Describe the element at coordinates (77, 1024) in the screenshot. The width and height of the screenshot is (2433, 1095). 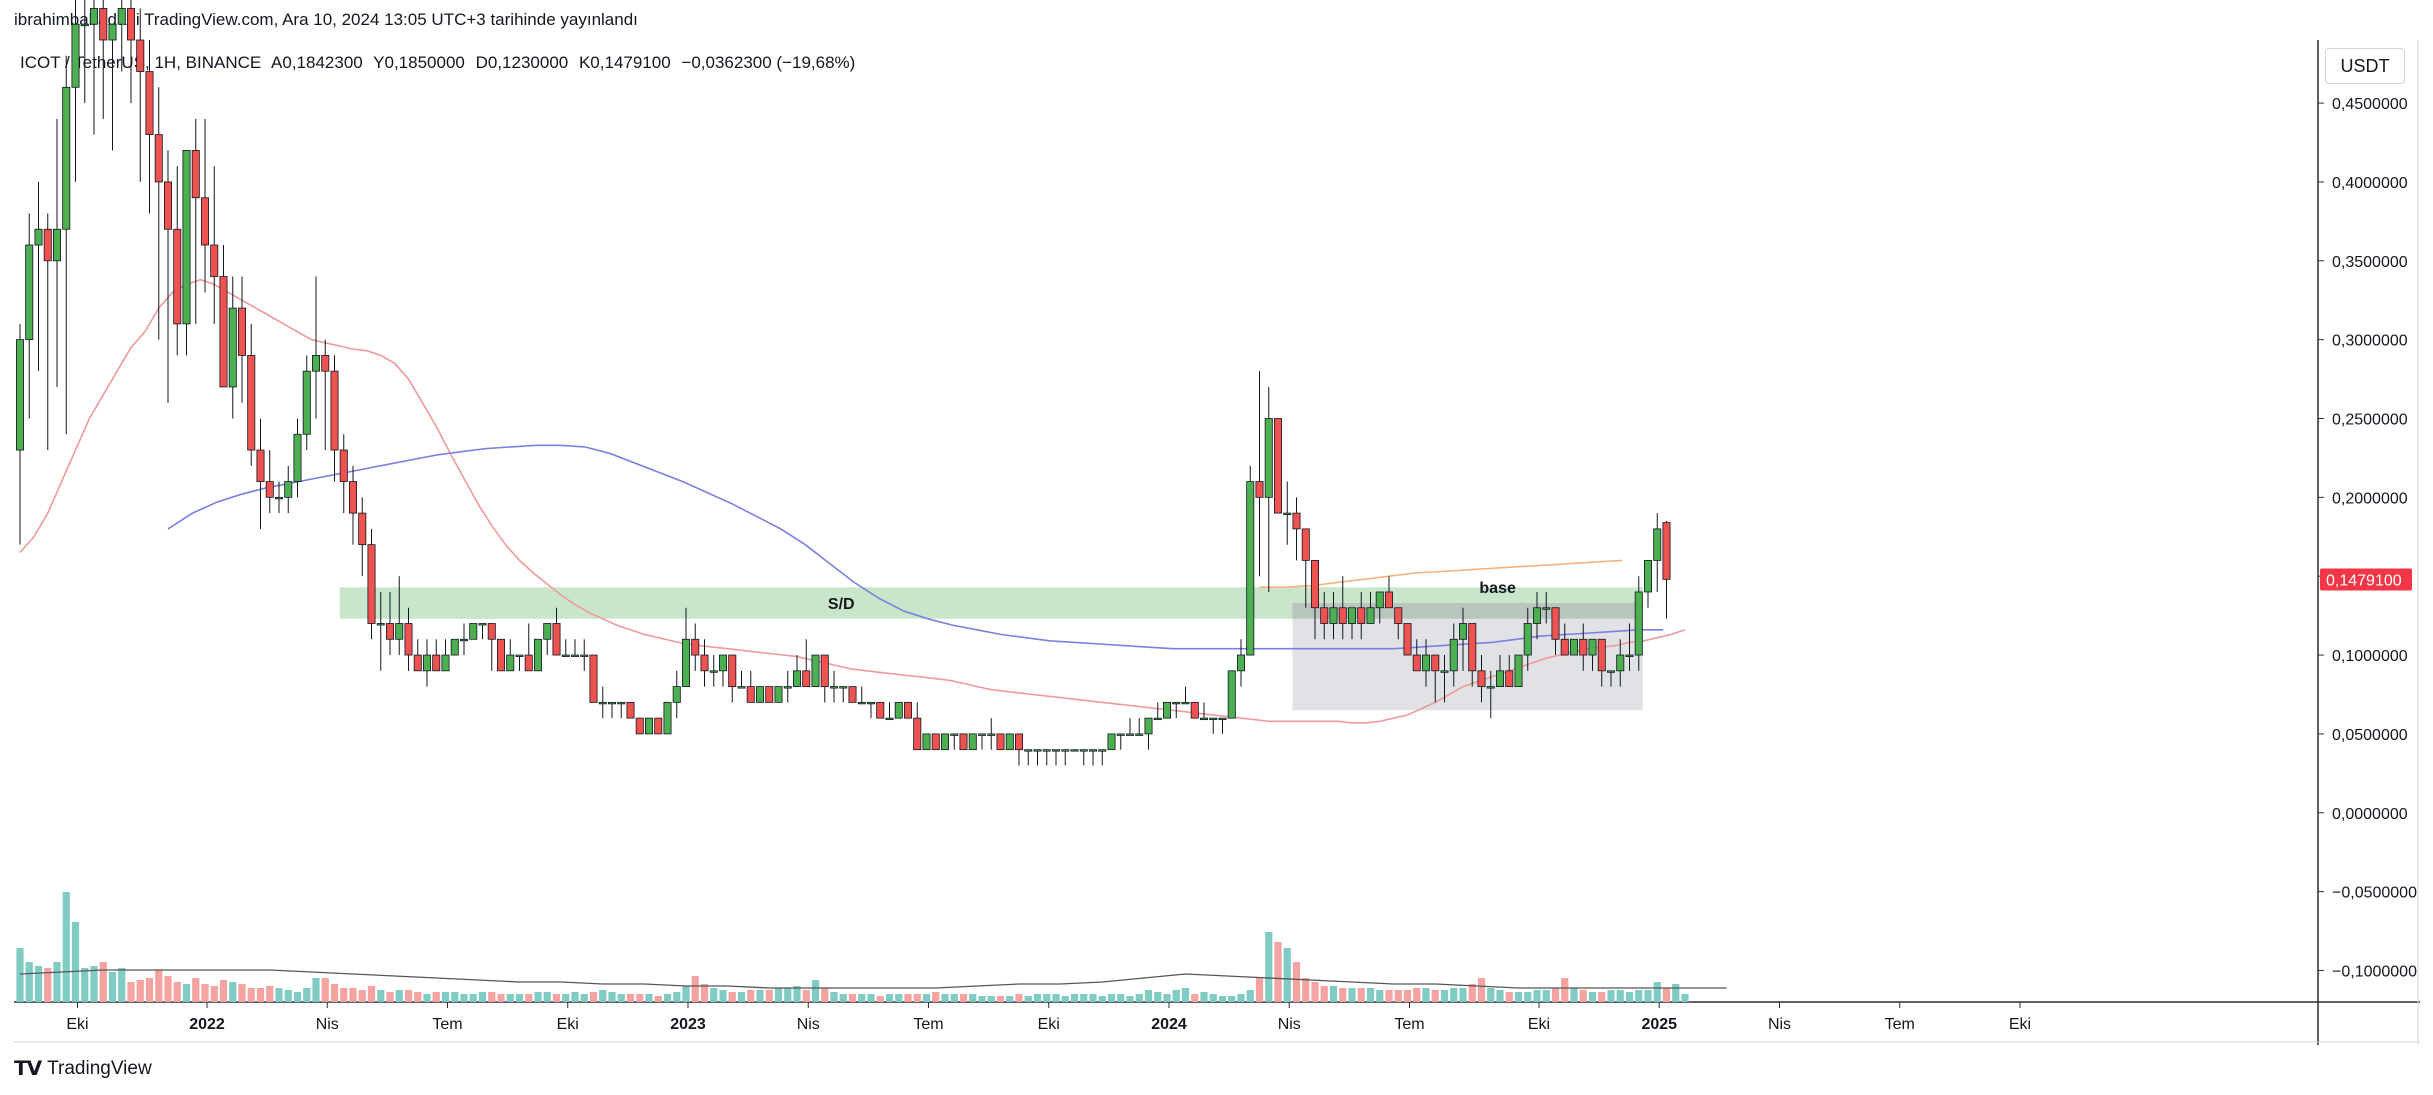
I see `x-tick-label: Eki` at that location.